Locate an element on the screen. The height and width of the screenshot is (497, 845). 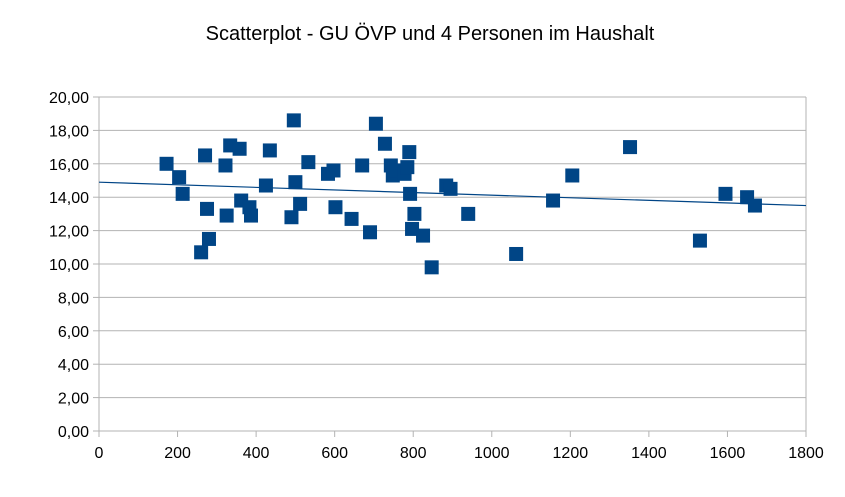
x-tick-label-0: 0 is located at coordinates (99, 453).